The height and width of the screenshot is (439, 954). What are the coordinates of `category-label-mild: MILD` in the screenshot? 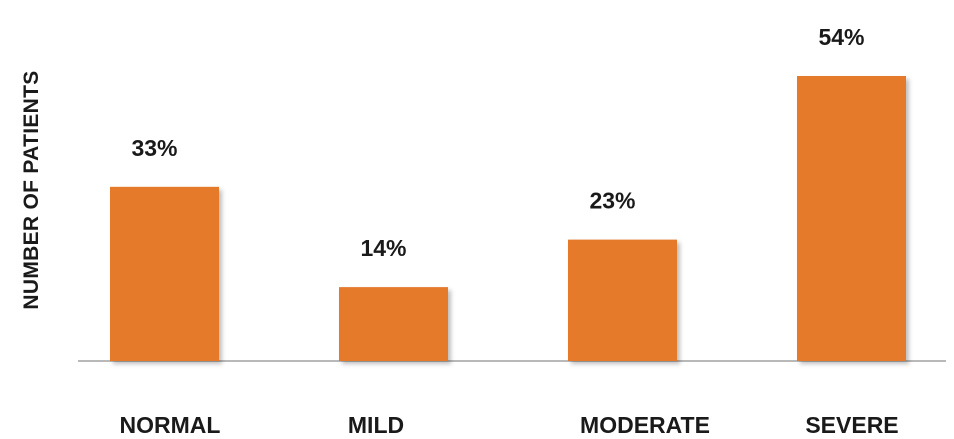 It's located at (376, 425).